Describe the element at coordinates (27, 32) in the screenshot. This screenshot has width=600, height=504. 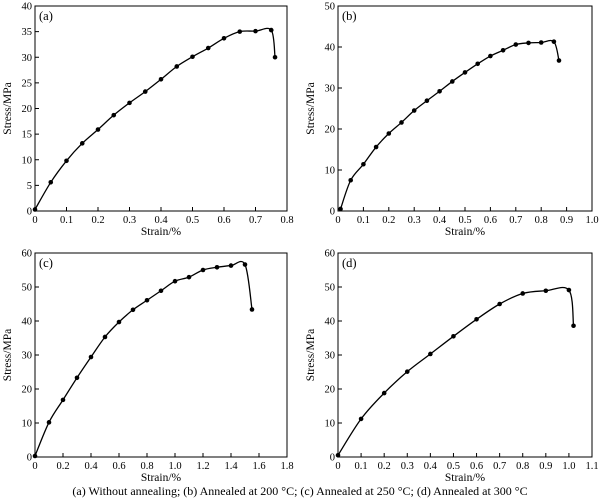
I see `y-tick-label: 35` at that location.